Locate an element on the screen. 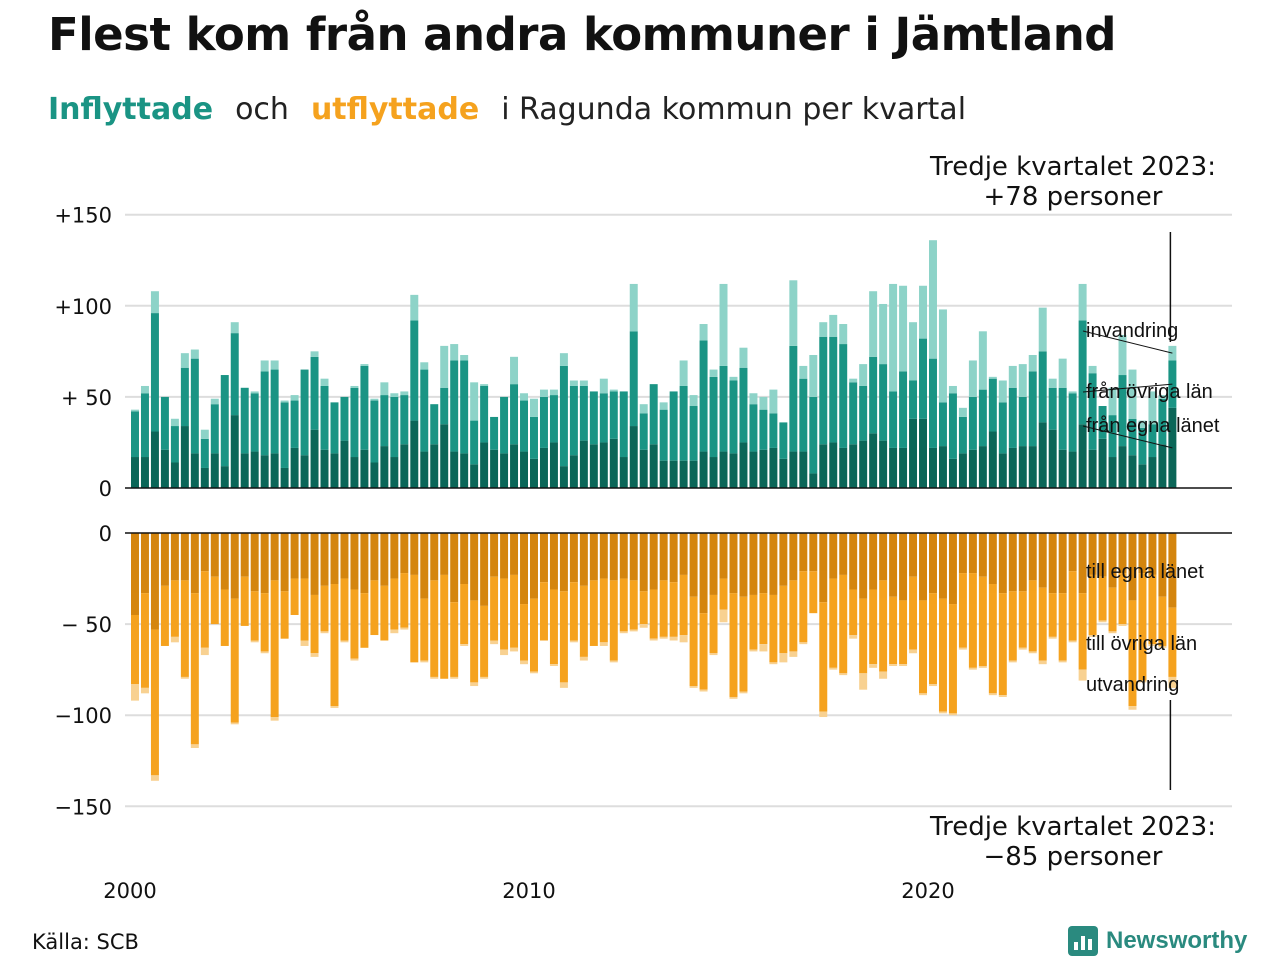 The height and width of the screenshot is (960, 1280). callout-top-line1: Tredje kvartalet 2023: is located at coordinates (1072, 167).